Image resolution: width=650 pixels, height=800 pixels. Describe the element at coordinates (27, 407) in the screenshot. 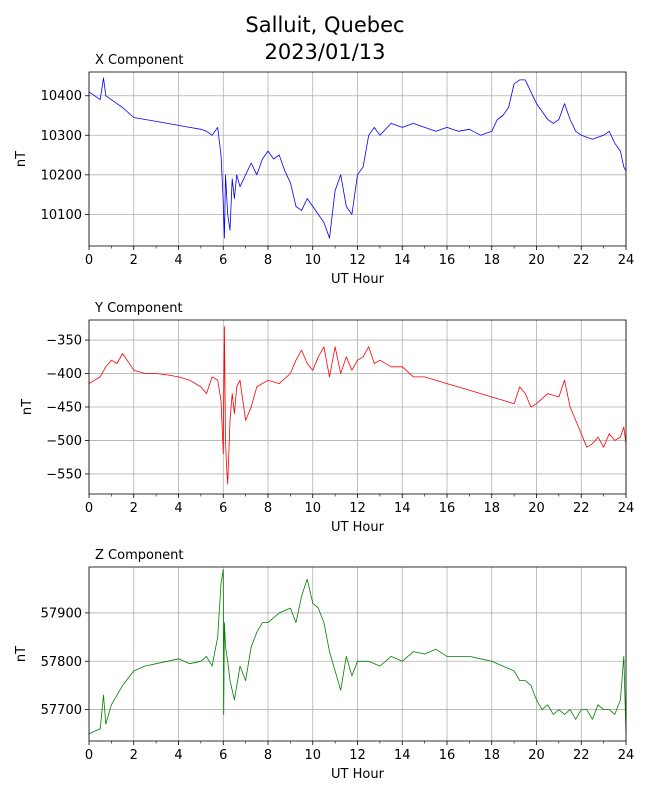

I see `y-y-axis-label: nT` at that location.